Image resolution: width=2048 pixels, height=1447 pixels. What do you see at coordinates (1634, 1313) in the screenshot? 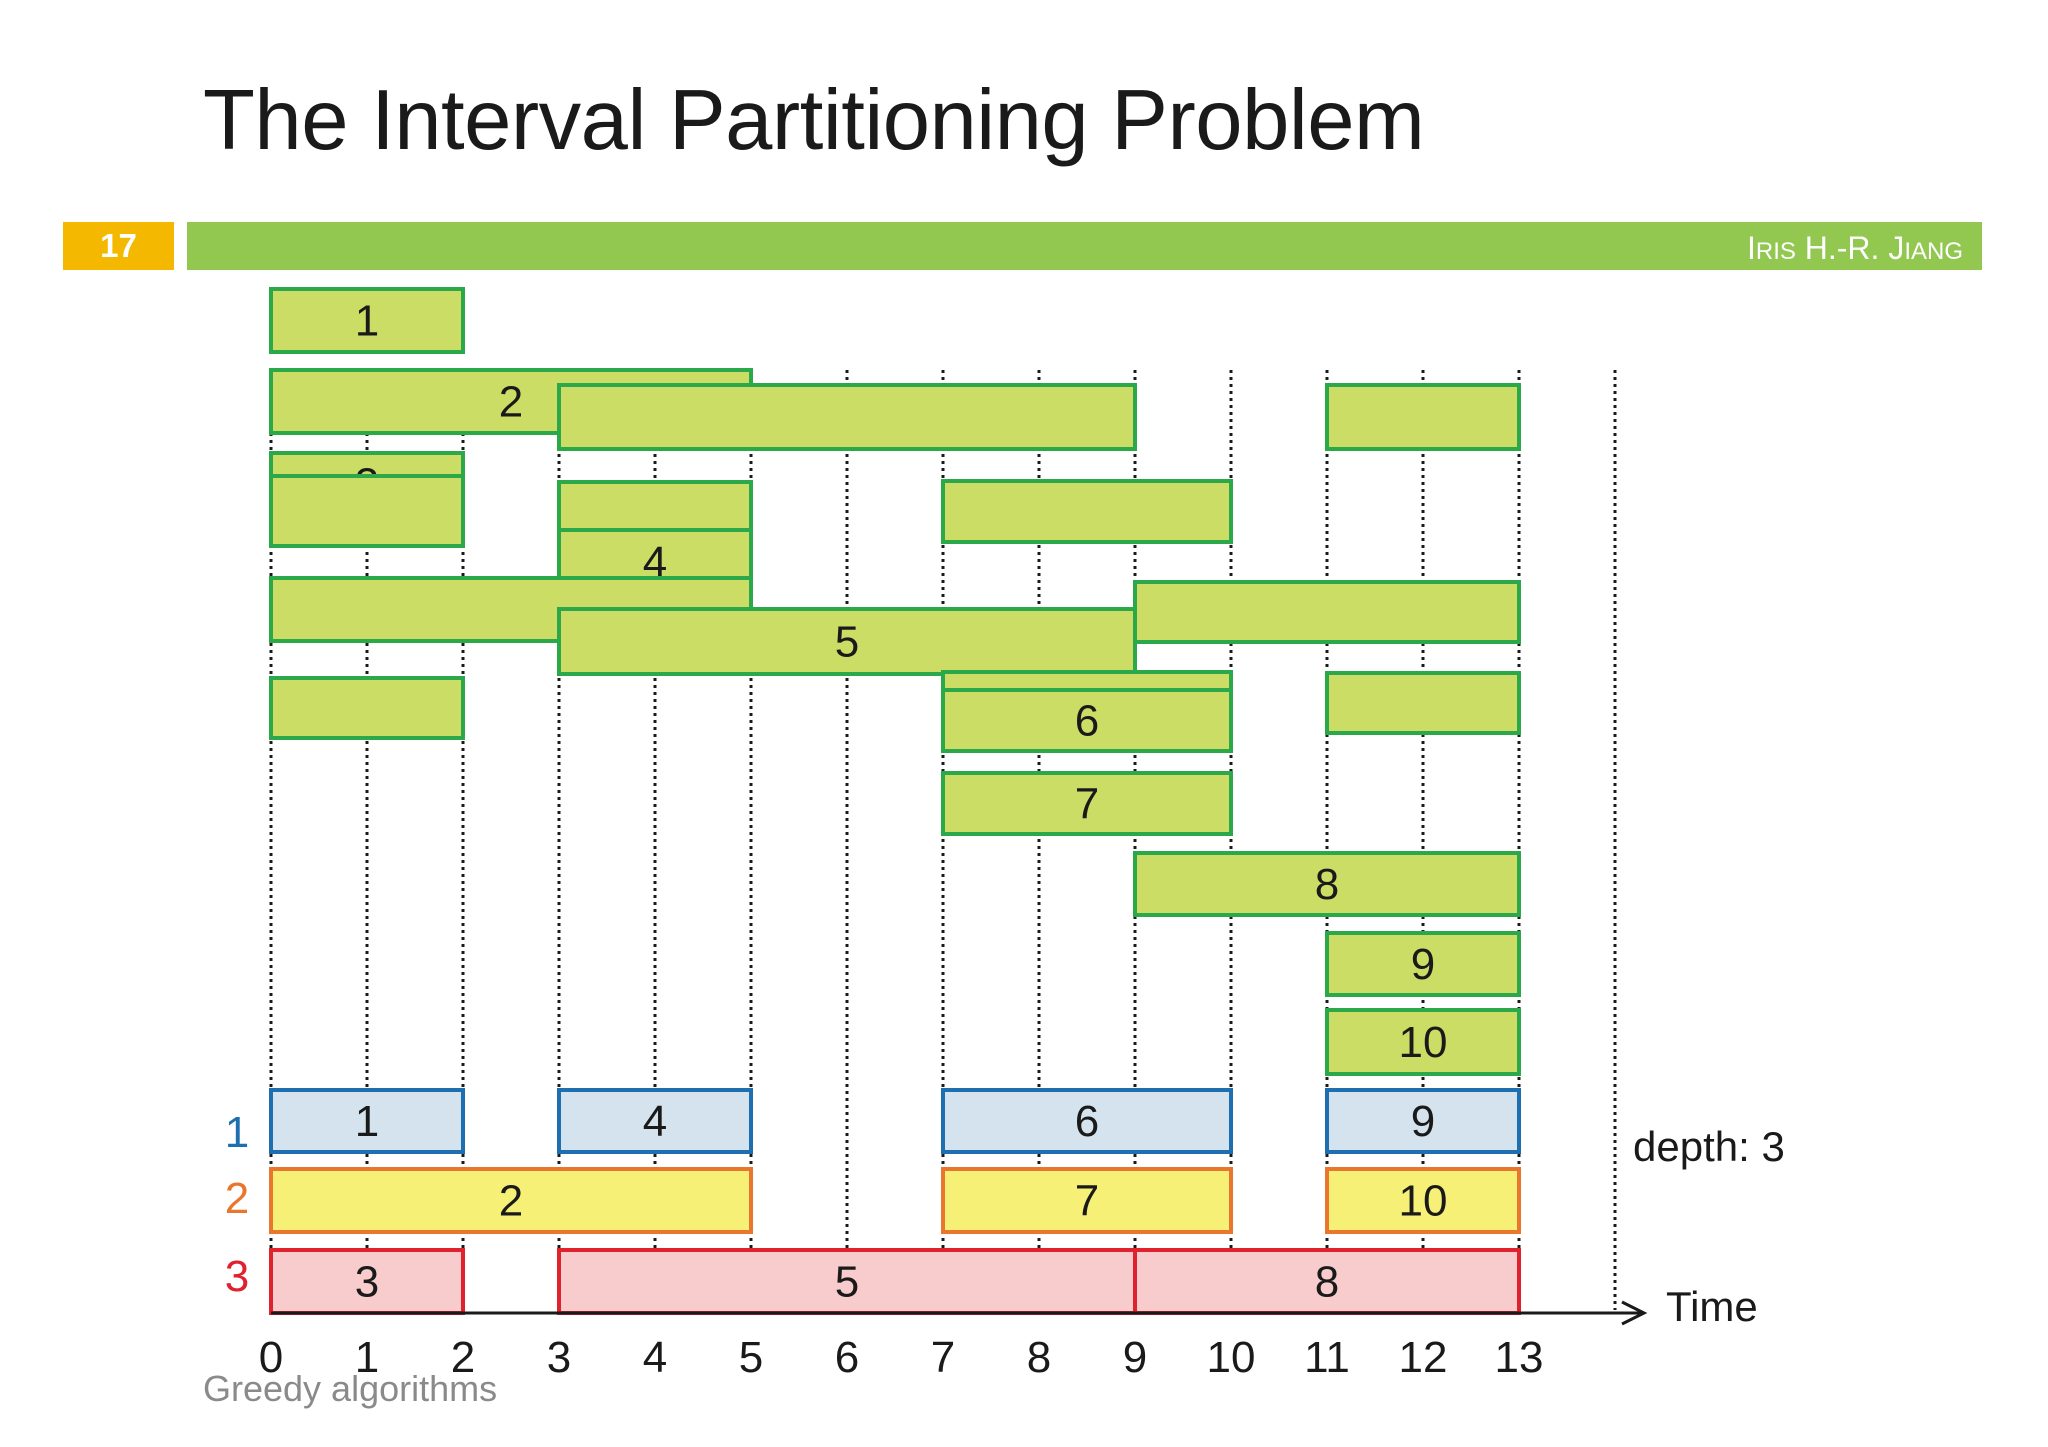
I see `time-axis-arrowhead` at bounding box center [1634, 1313].